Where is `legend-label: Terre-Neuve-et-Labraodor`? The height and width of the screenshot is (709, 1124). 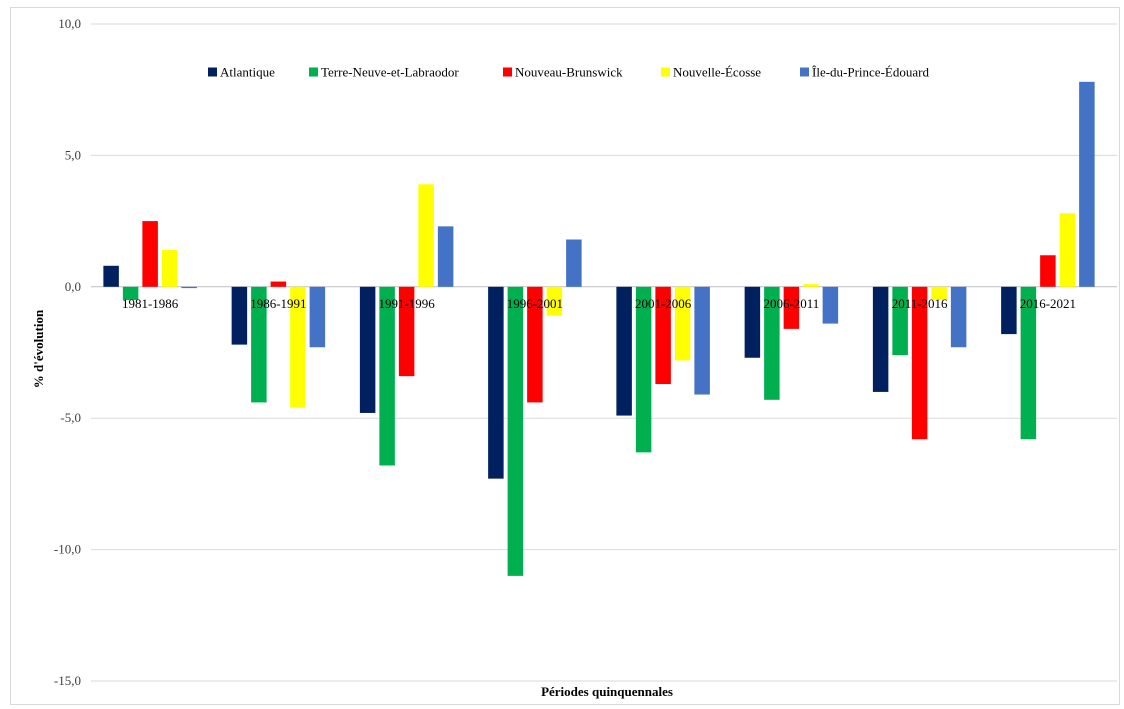
legend-label: Terre-Neuve-et-Labraodor is located at coordinates (390, 72).